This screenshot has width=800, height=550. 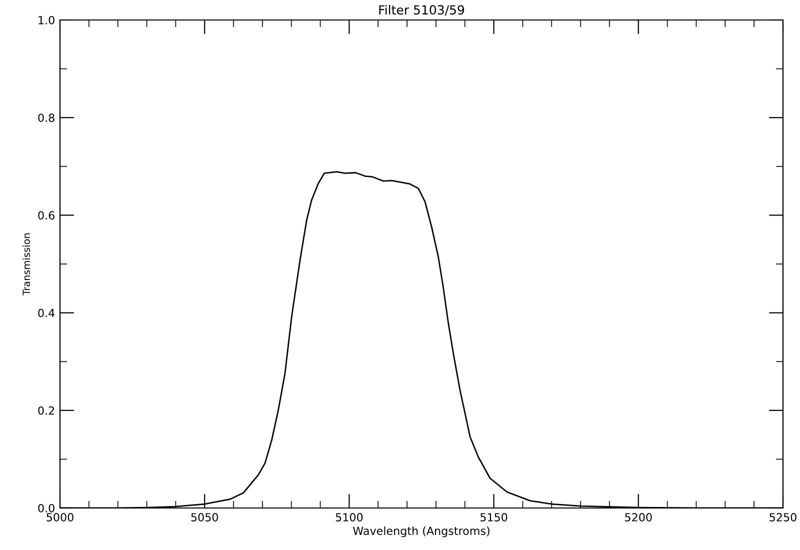 What do you see at coordinates (204, 517) in the screenshot?
I see `x-tick-label: 5050` at bounding box center [204, 517].